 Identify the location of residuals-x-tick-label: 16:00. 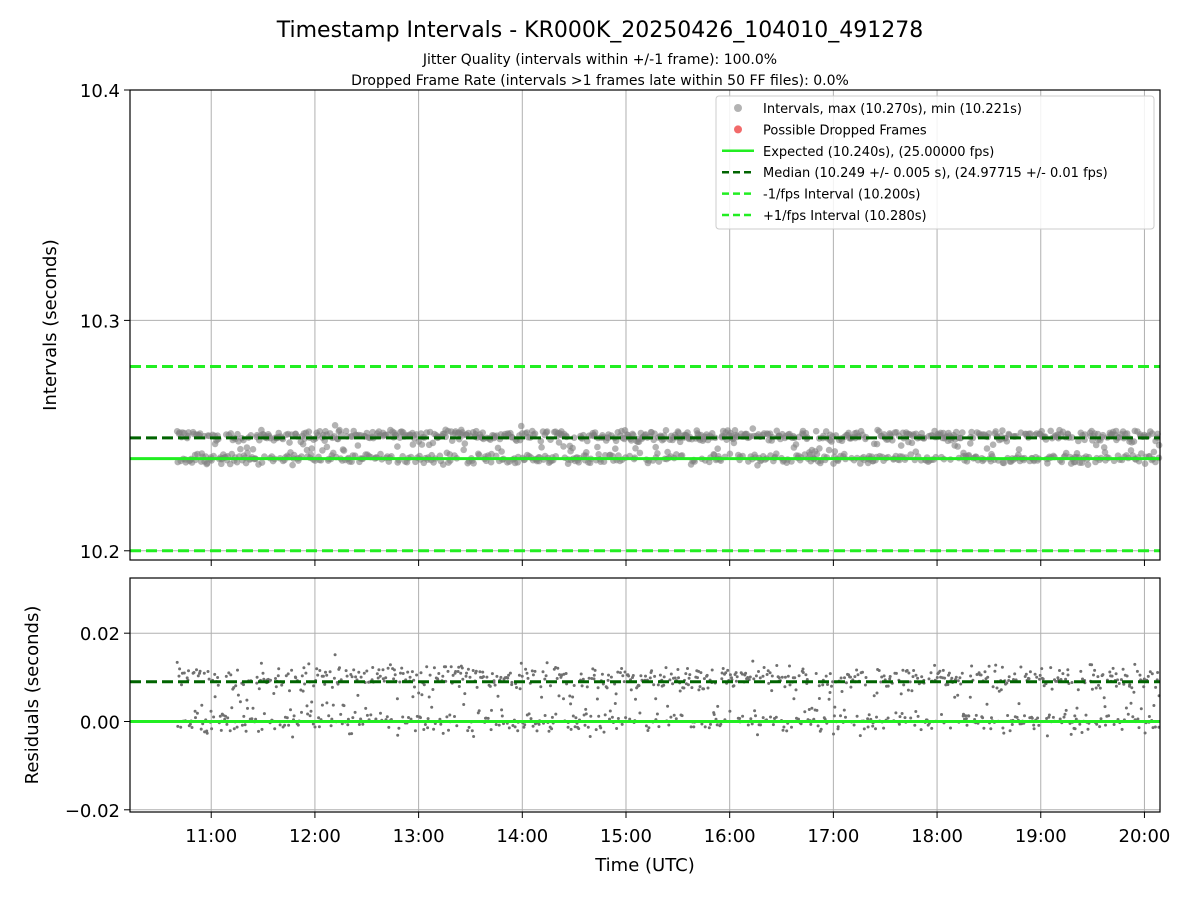
(730, 836).